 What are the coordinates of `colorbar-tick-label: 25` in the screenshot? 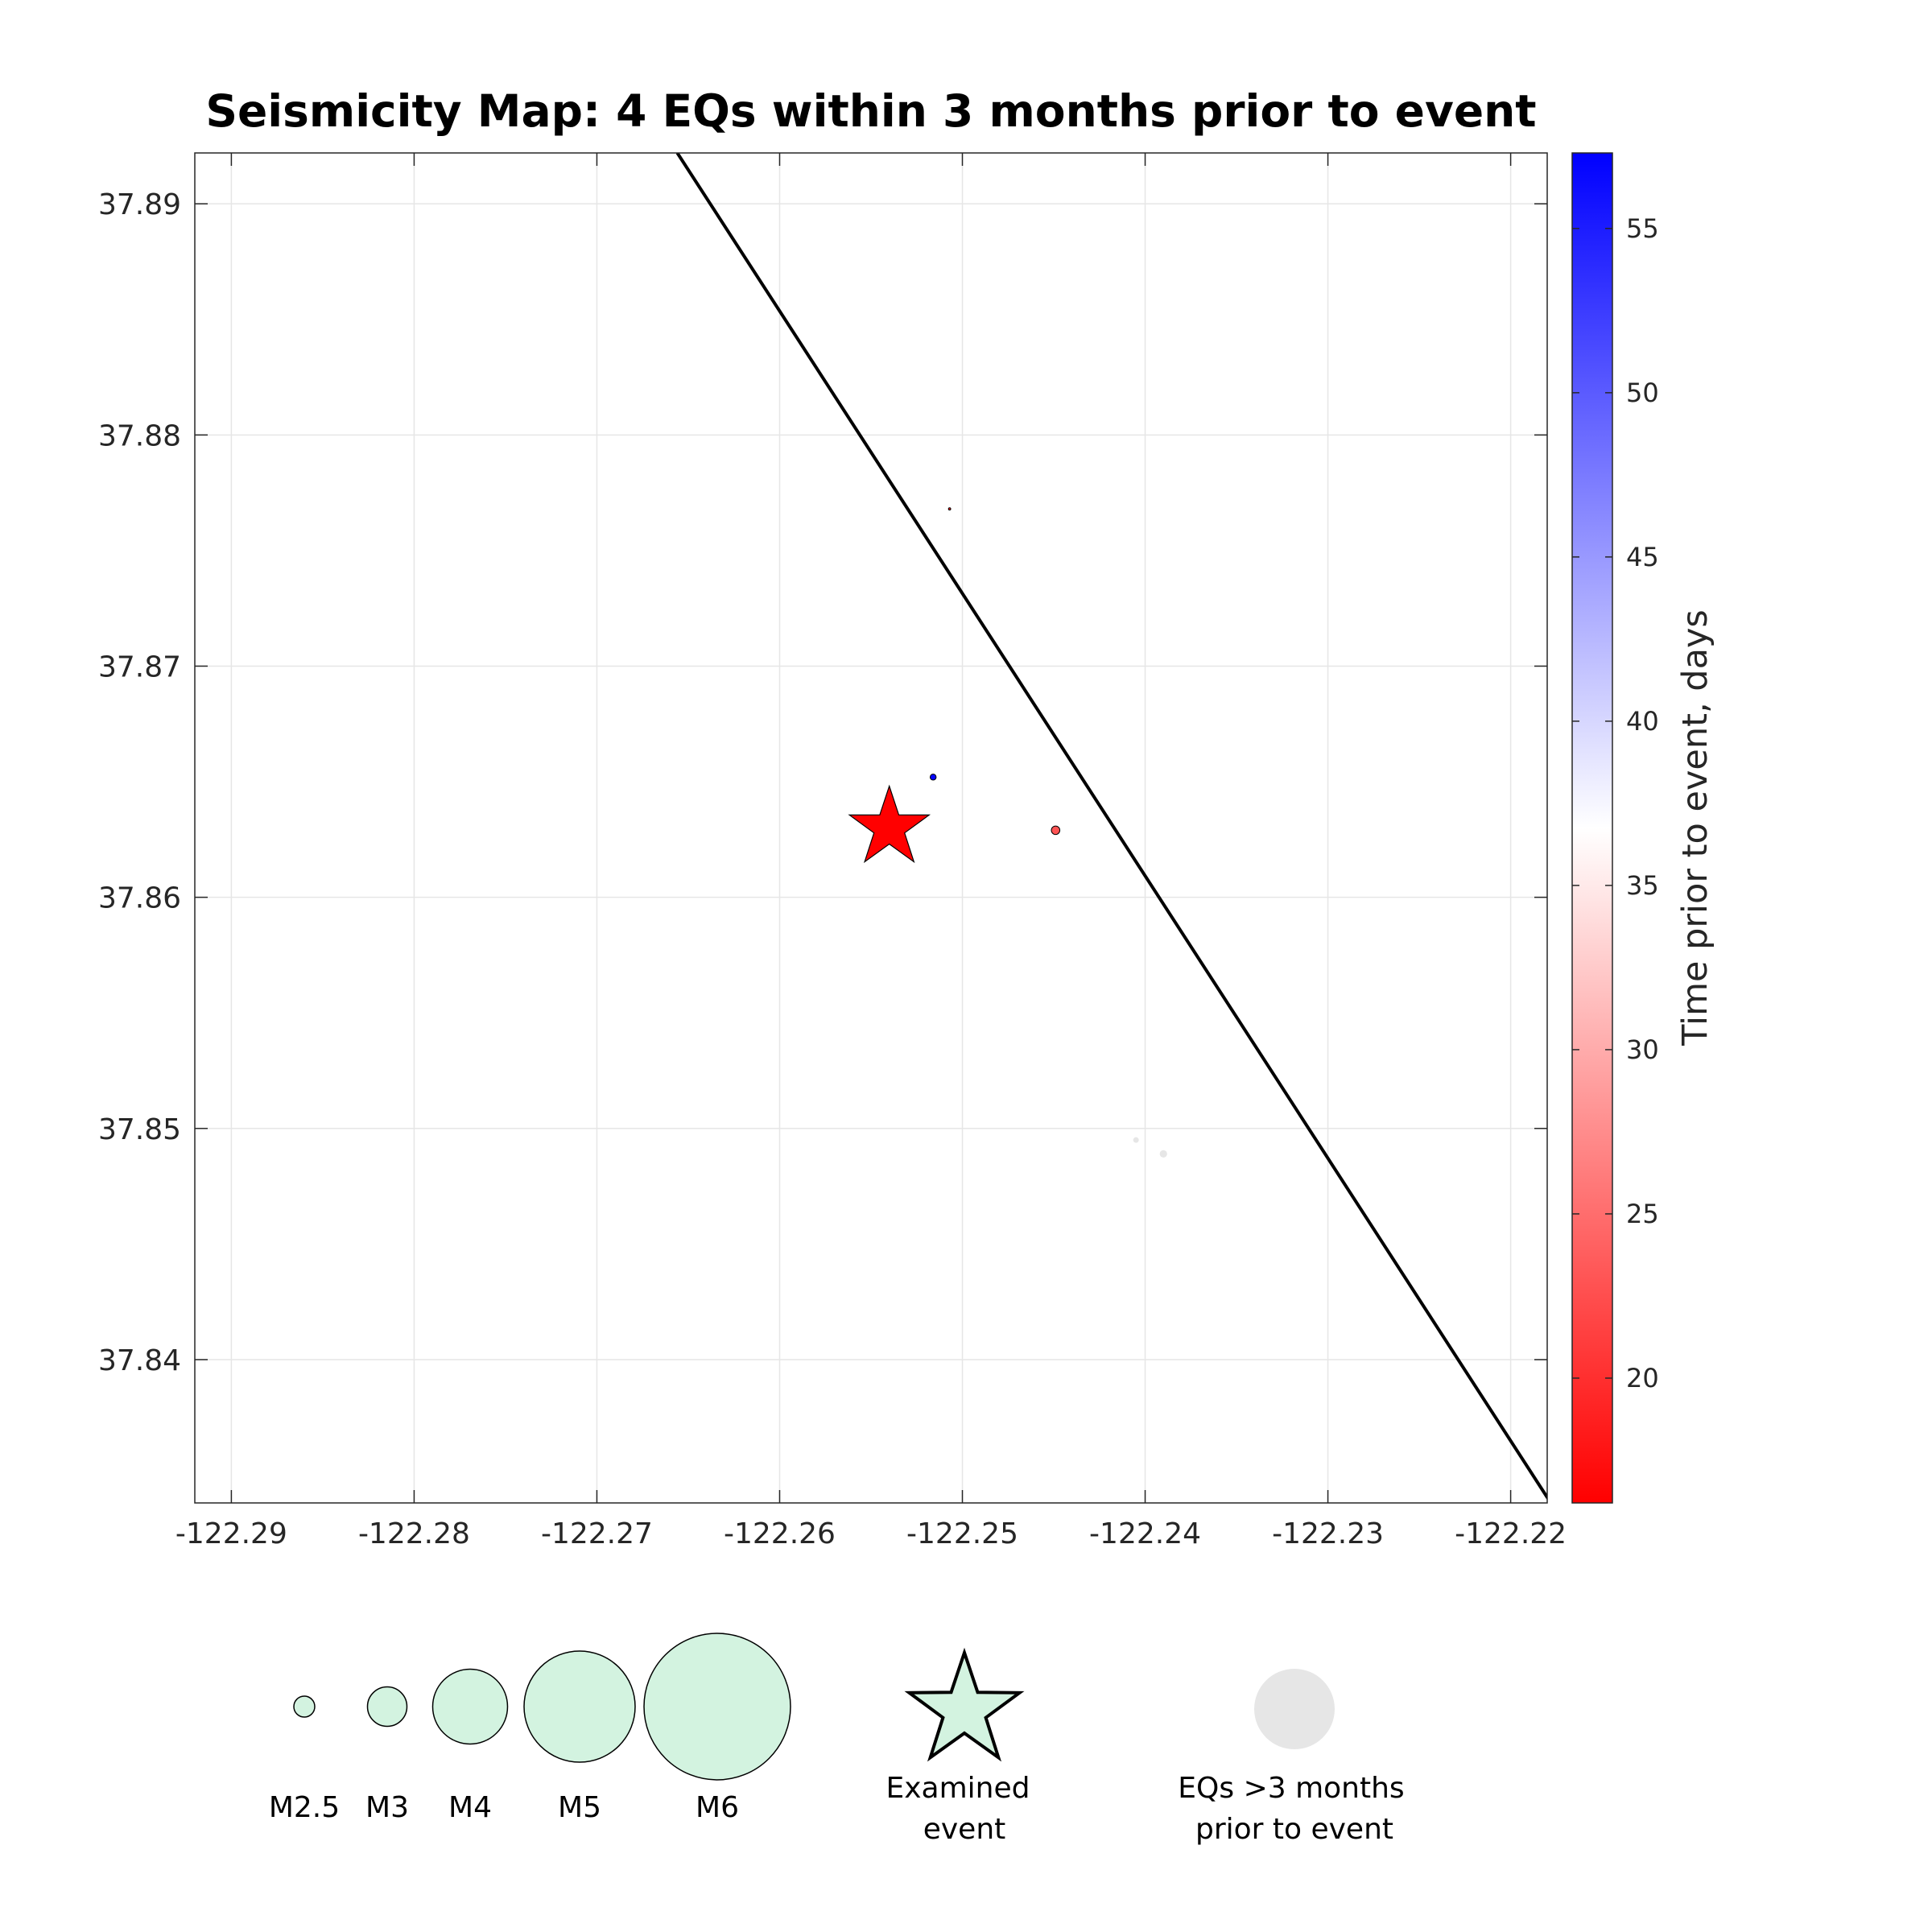 It's located at (1642, 1214).